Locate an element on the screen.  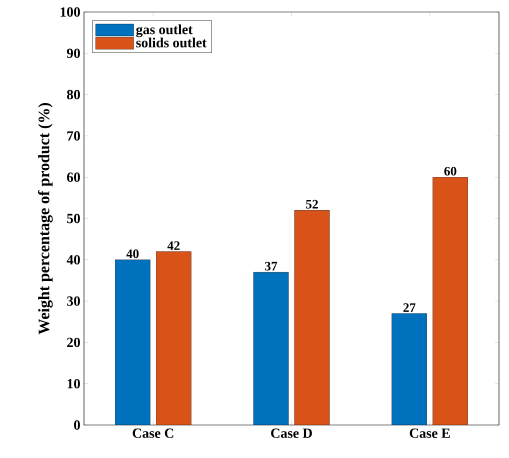
y-tick-label: 0 is located at coordinates (77, 425).